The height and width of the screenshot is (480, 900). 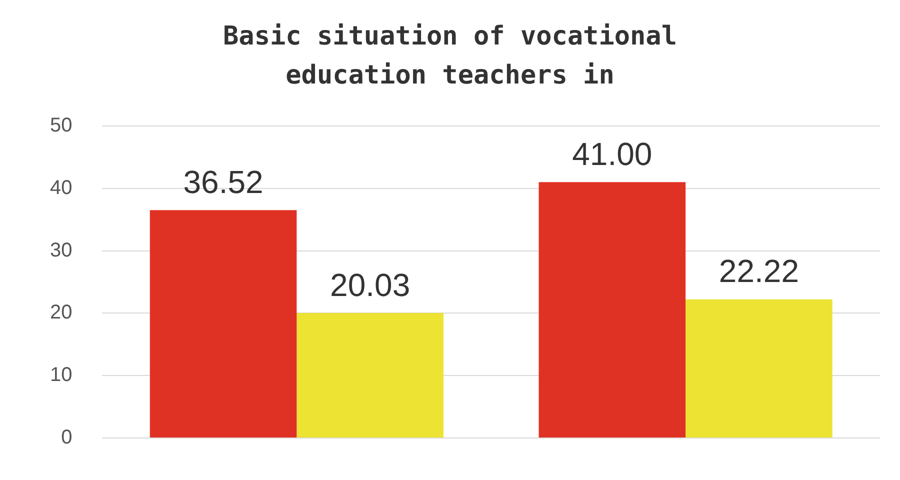 I want to click on y-tick-label: 50, so click(x=61, y=125).